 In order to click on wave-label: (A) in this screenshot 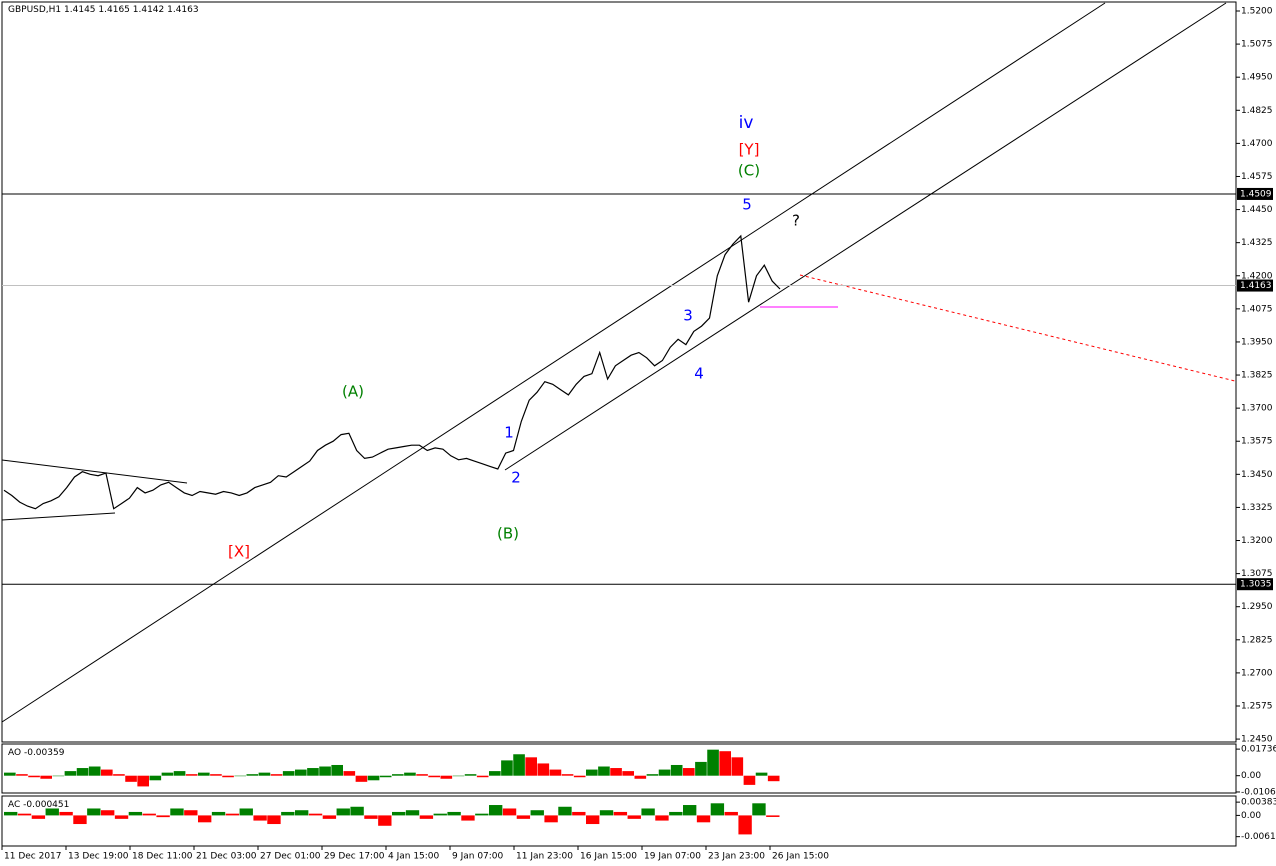, I will do `click(353, 392)`.